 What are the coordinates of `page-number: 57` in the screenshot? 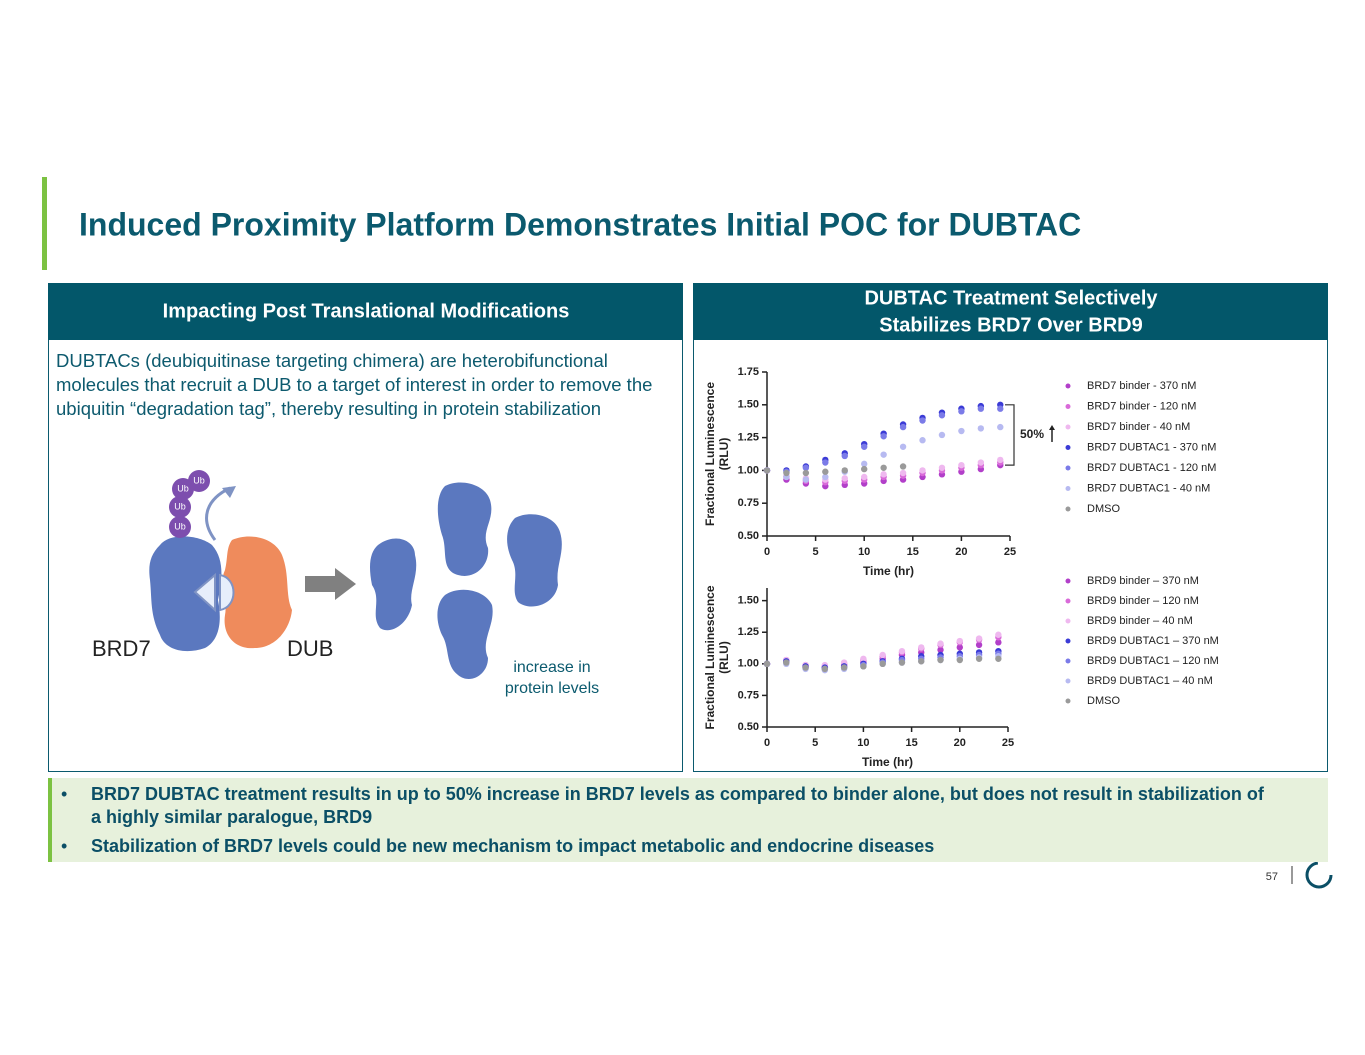 It's located at (1272, 877).